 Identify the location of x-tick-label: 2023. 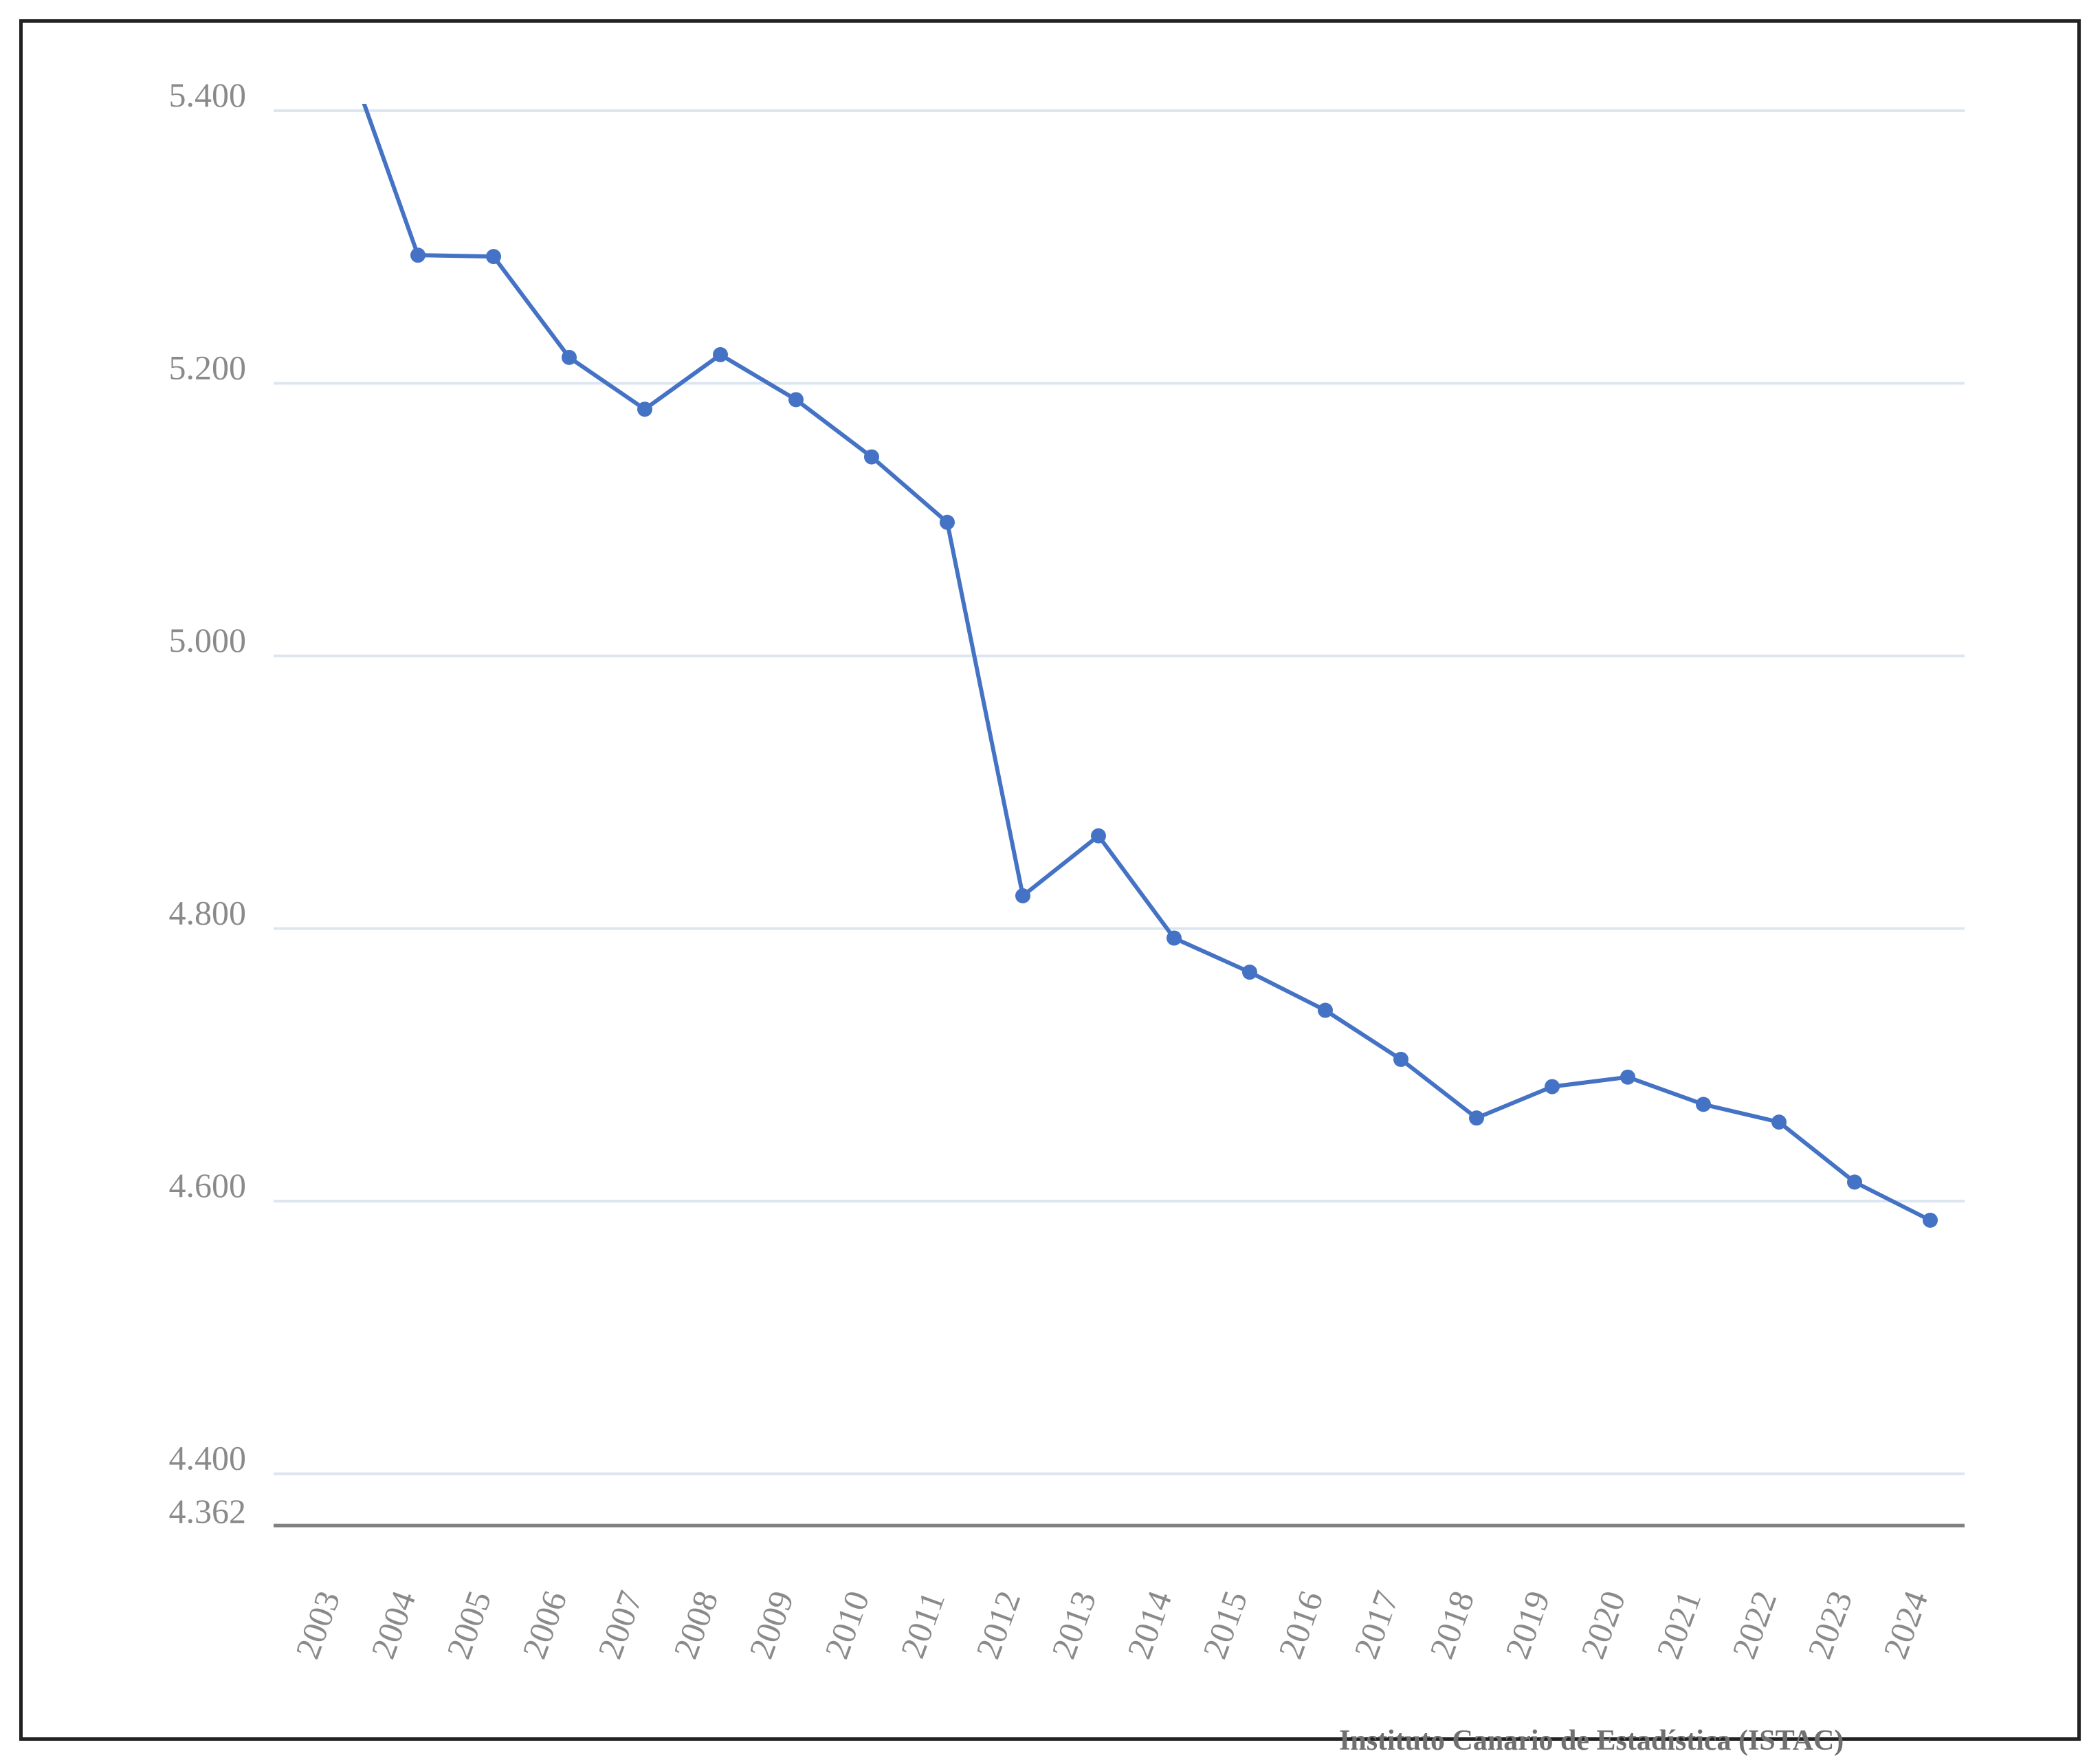
(1830, 1625).